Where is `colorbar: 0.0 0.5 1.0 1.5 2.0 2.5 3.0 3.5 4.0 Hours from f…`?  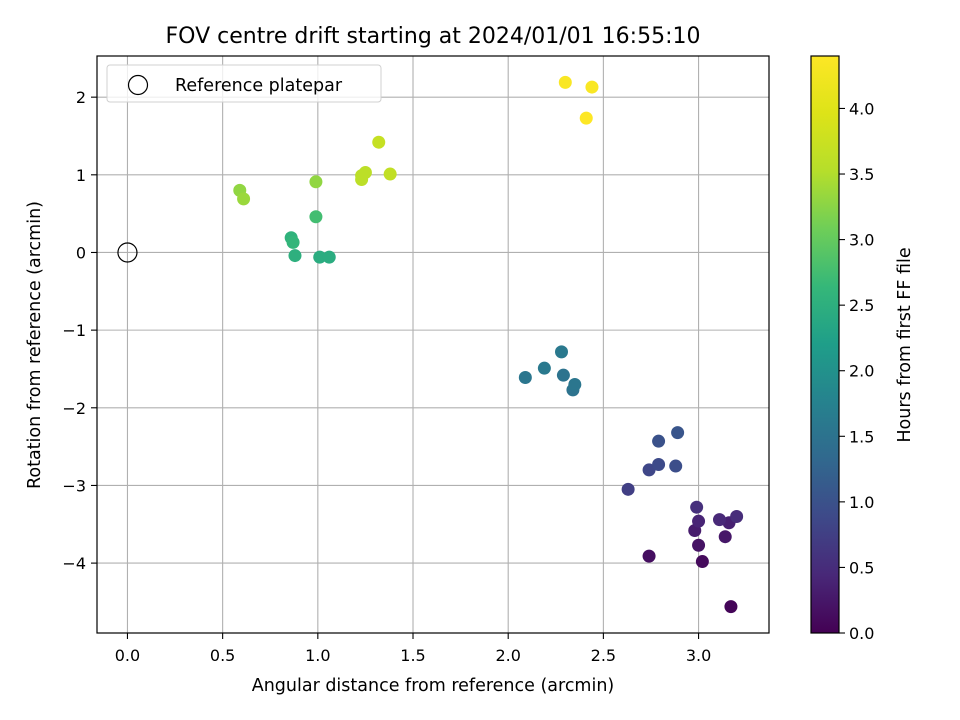 colorbar: 0.0 0.5 1.0 1.5 2.0 2.5 3.0 3.5 4.0 Hours from f… is located at coordinates (862, 349).